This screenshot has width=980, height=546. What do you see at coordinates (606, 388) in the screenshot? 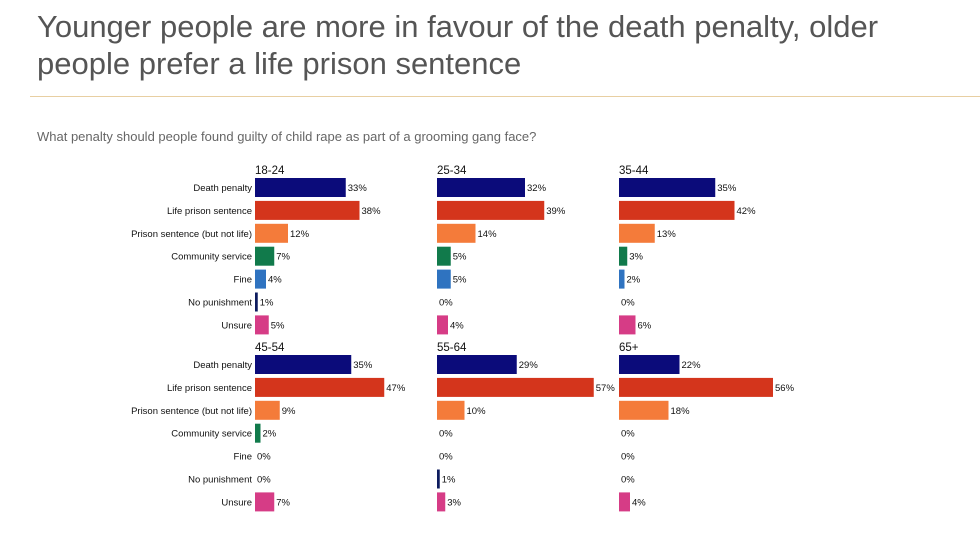
I see `data-label: 57%` at bounding box center [606, 388].